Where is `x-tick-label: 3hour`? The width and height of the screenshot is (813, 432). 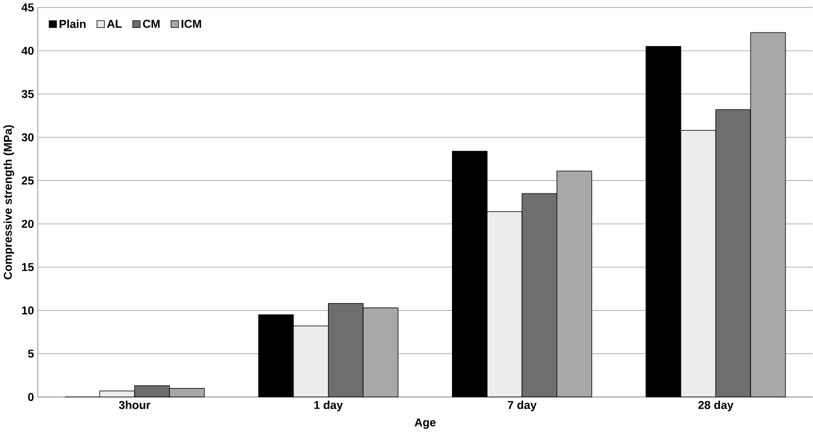 x-tick-label: 3hour is located at coordinates (134, 404).